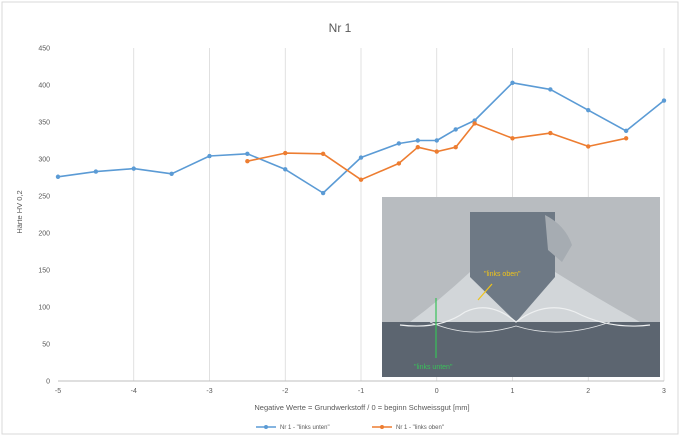 This screenshot has height=436, width=680. I want to click on inset-label-top: "links oben", so click(502, 274).